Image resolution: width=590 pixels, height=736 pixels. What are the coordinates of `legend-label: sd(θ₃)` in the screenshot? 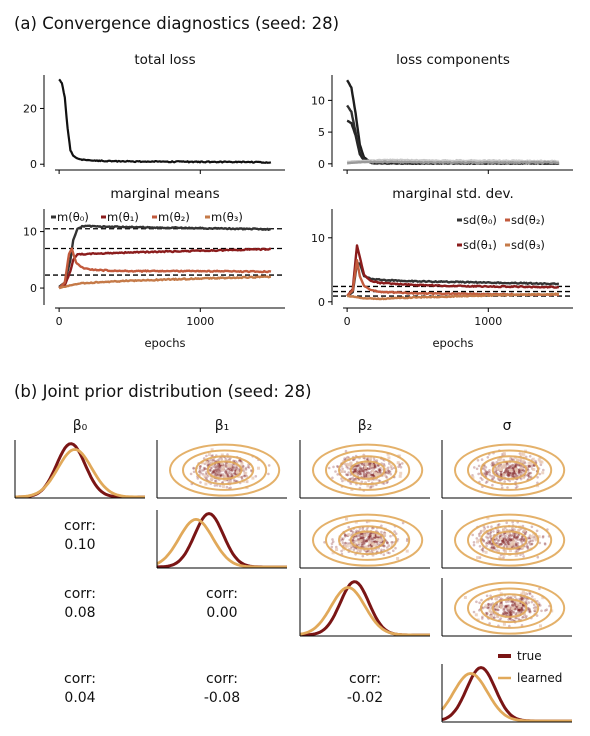 It's located at (528, 245).